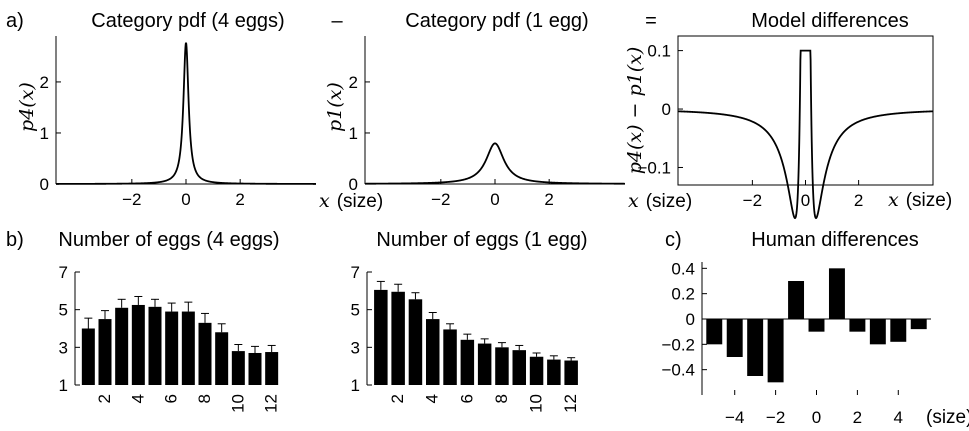 This screenshot has width=969, height=431. Describe the element at coordinates (734, 417) in the screenshot. I see `x-tick-label: −4` at that location.